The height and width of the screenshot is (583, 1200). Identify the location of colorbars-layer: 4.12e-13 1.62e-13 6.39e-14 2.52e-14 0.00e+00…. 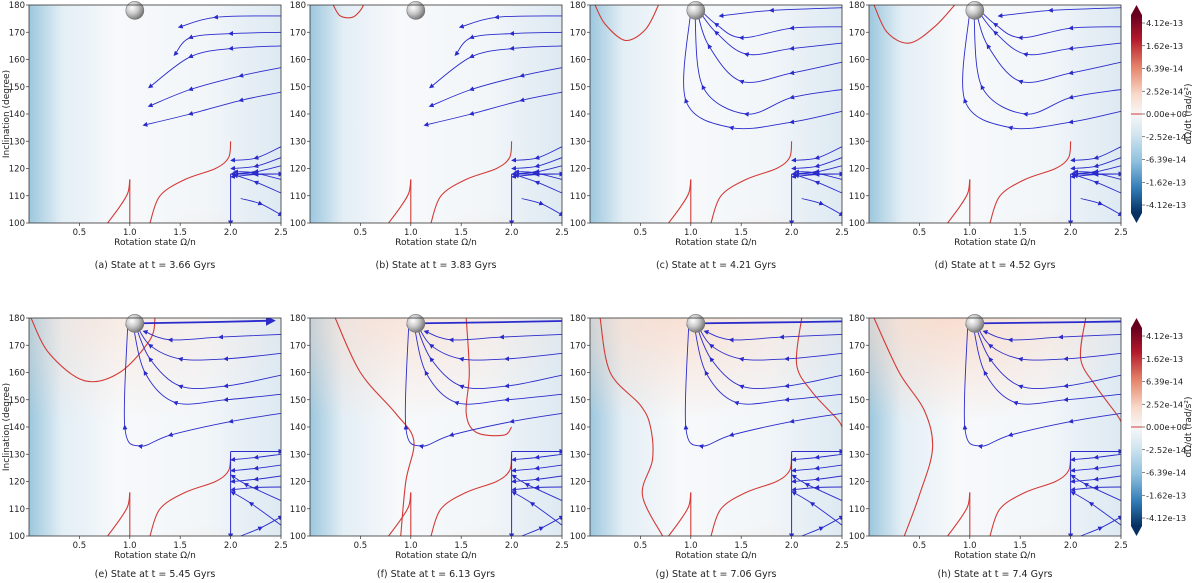
(1162, 270).